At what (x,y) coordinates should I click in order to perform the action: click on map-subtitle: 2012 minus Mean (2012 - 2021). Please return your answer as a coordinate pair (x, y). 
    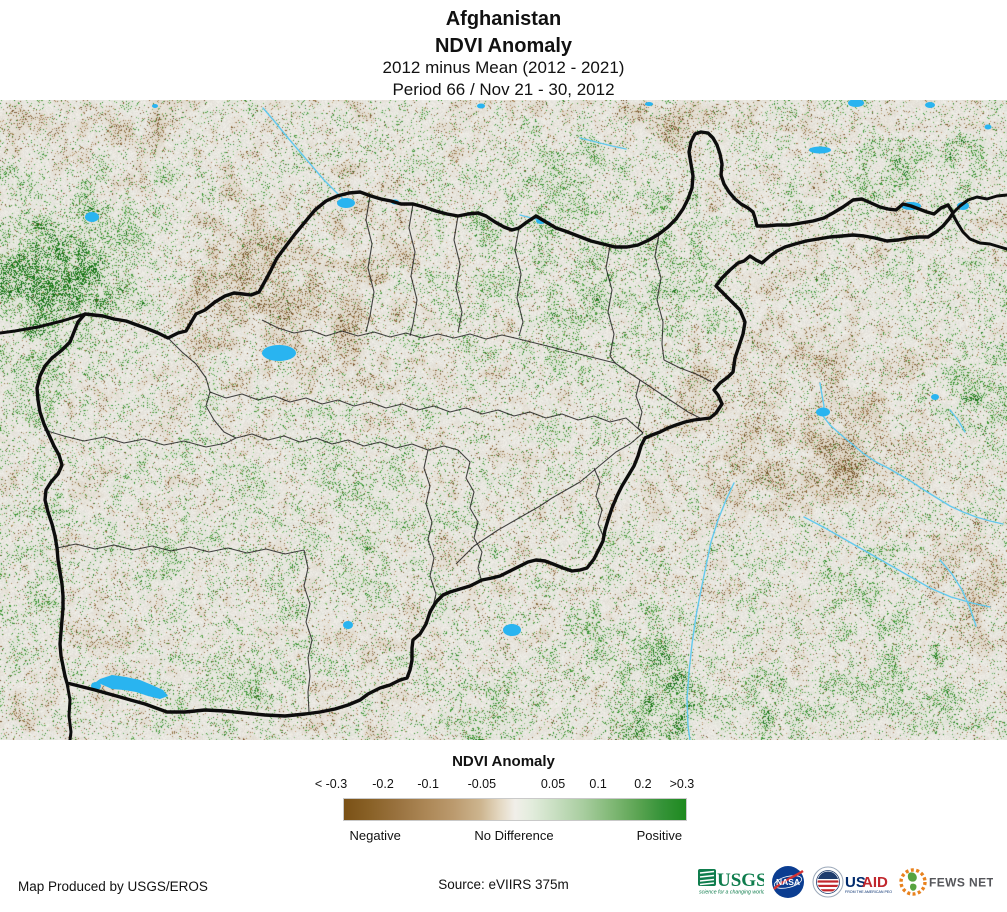
    Looking at the image, I should click on (503, 67).